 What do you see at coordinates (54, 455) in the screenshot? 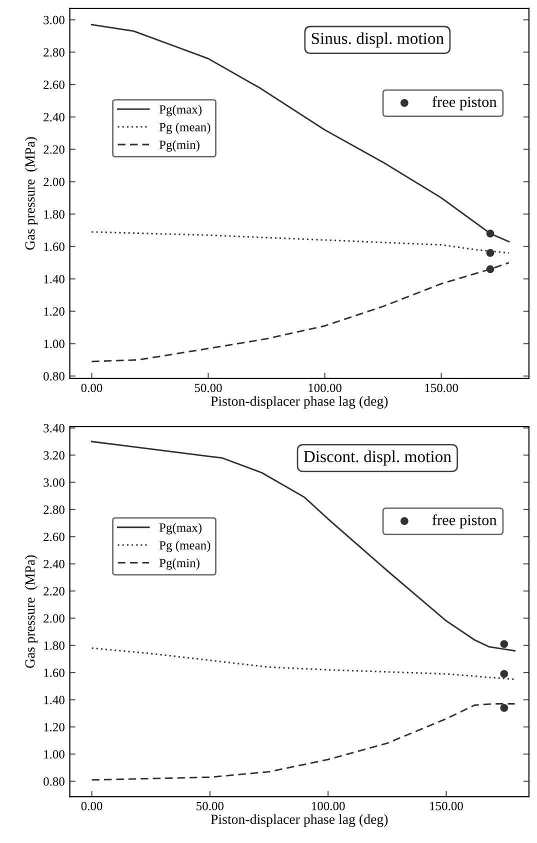
I see `y-tick-label: 3.20` at bounding box center [54, 455].